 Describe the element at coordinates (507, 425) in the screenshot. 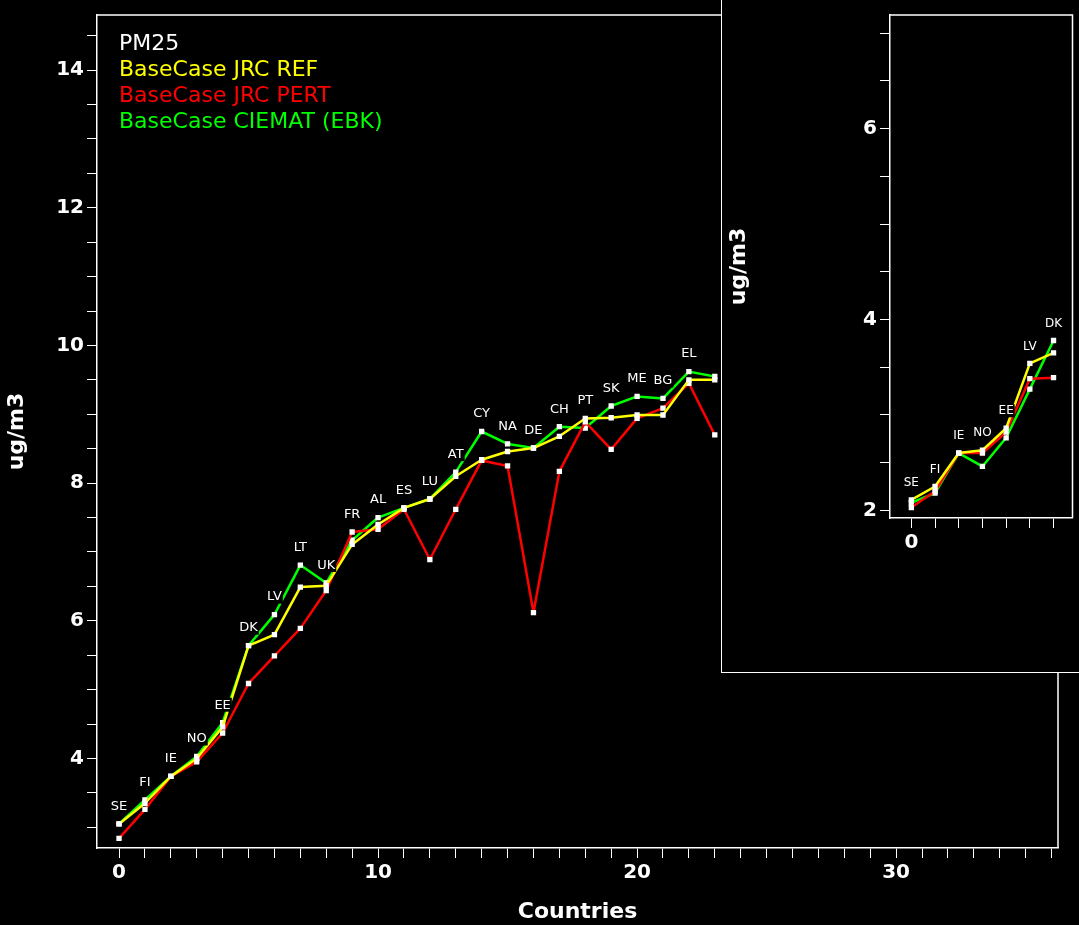

I see `annotation: NA` at that location.